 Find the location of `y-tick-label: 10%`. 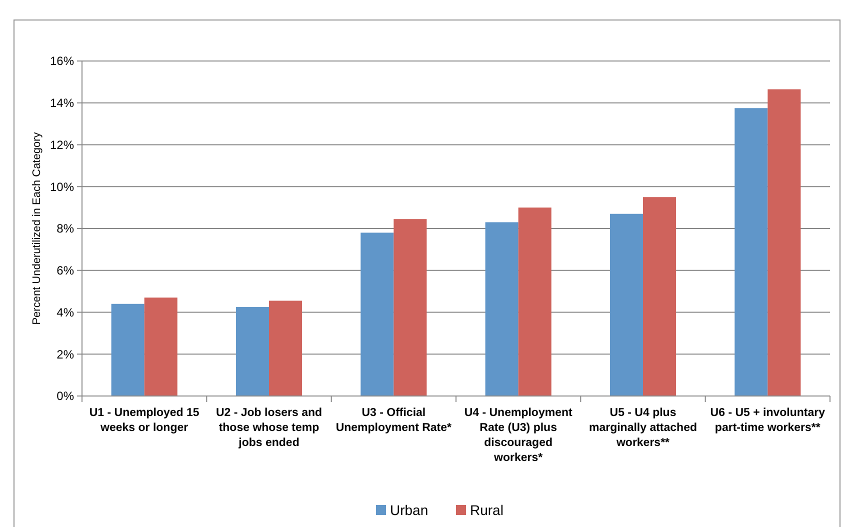

y-tick-label: 10% is located at coordinates (62, 187).